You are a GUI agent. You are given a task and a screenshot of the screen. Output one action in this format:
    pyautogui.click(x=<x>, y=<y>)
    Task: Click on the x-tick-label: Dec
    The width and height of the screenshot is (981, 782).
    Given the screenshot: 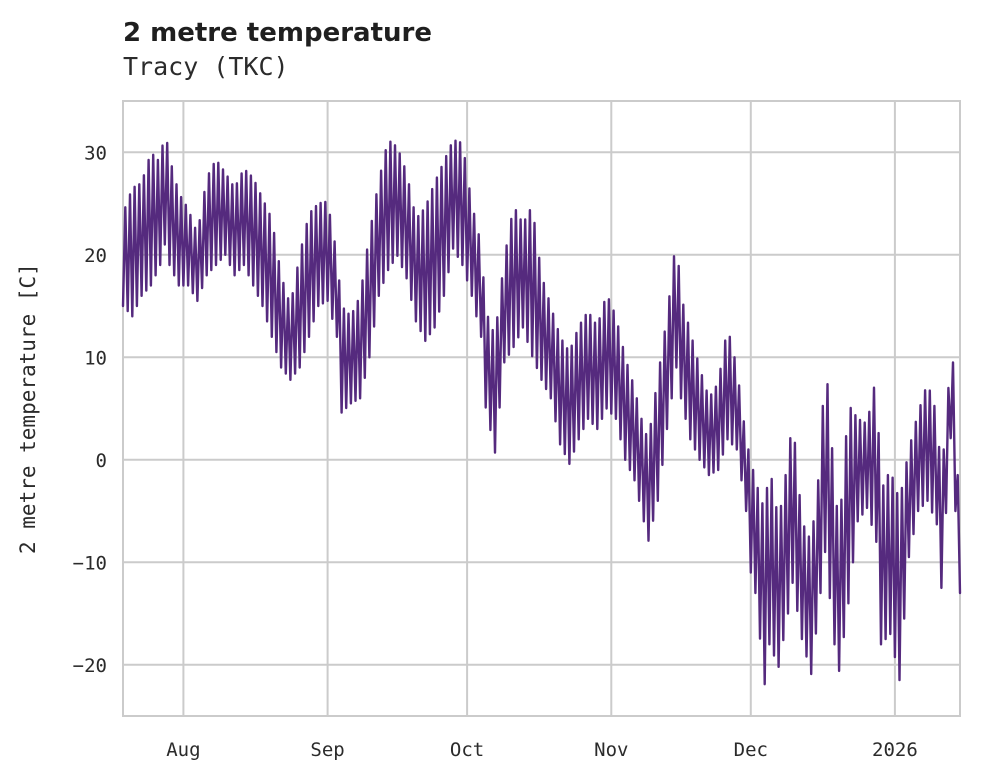 What is the action you would take?
    pyautogui.click(x=751, y=750)
    